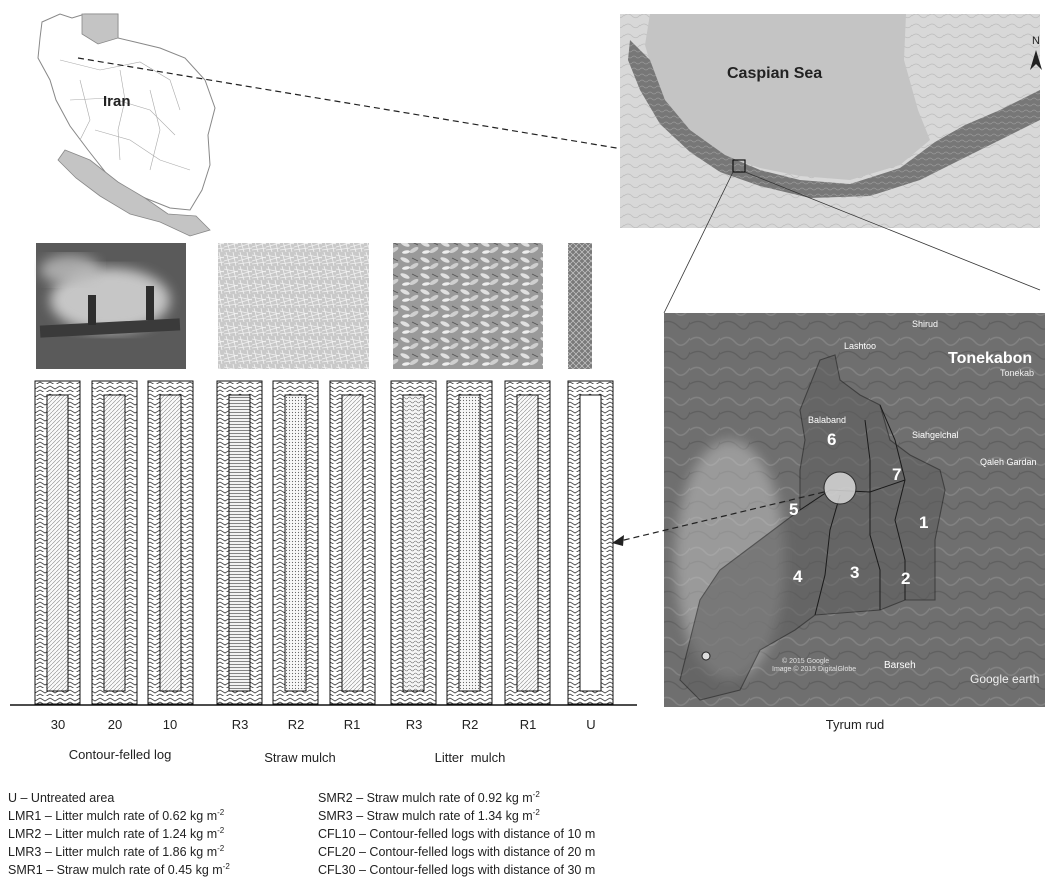 The height and width of the screenshot is (882, 1045). What do you see at coordinates (923, 522) in the screenshot?
I see `subbasin-label-1: 1` at bounding box center [923, 522].